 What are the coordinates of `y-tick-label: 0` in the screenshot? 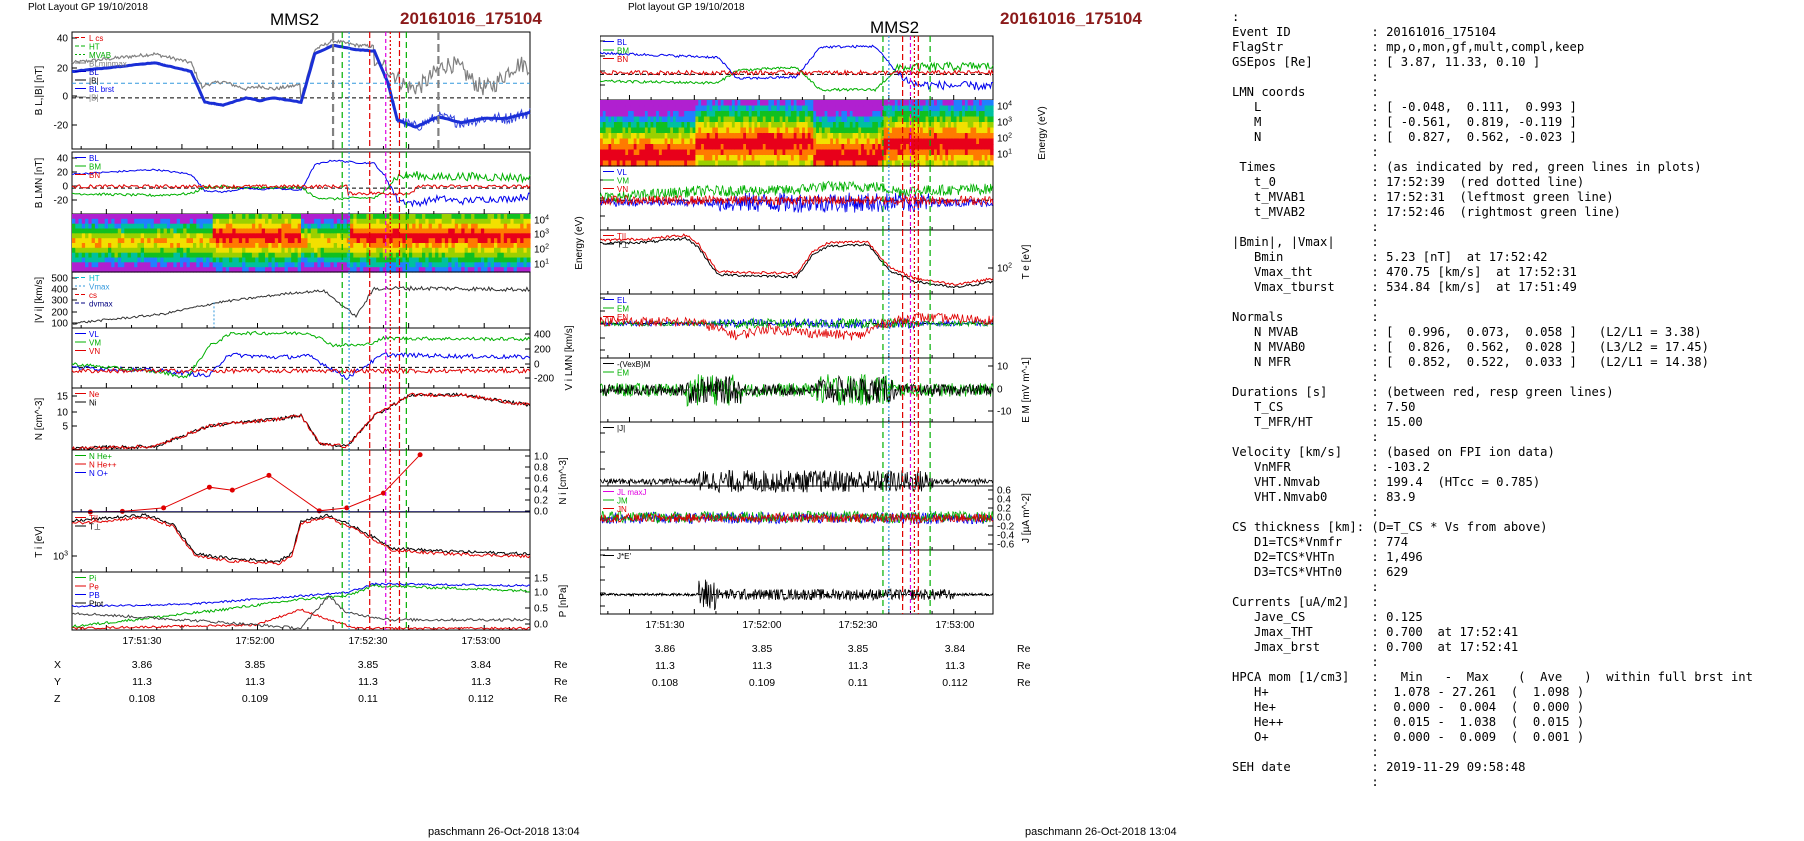 It's located at (65, 187).